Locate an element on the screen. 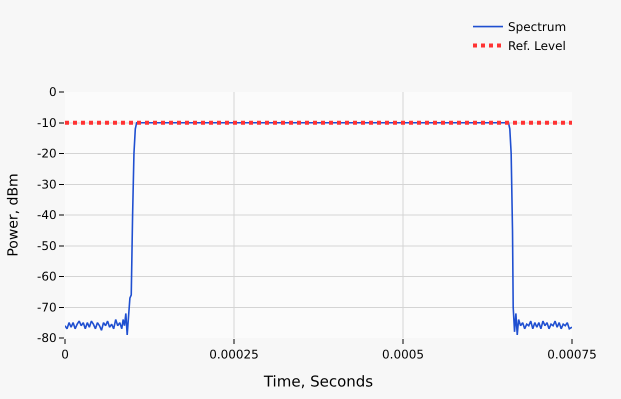  x-axis-title: Time, Seconds is located at coordinates (318, 381).